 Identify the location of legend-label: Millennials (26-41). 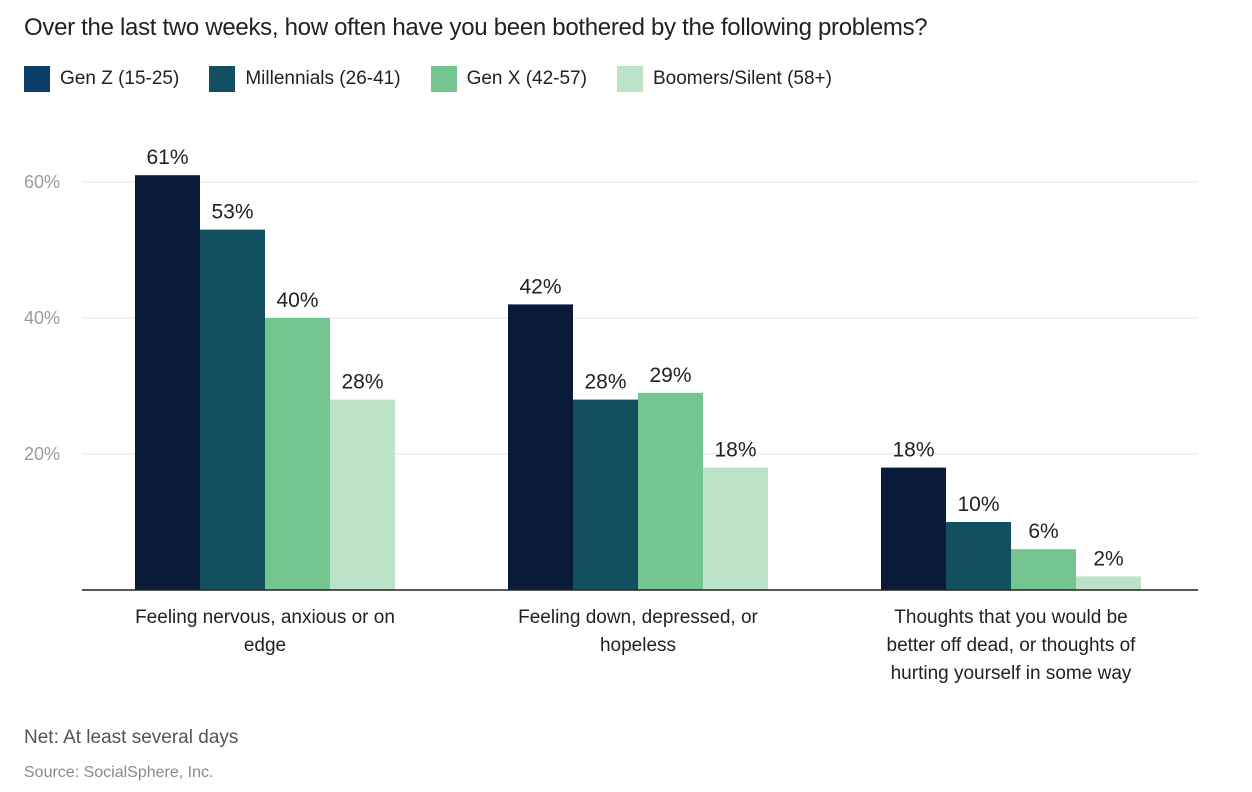
(323, 78).